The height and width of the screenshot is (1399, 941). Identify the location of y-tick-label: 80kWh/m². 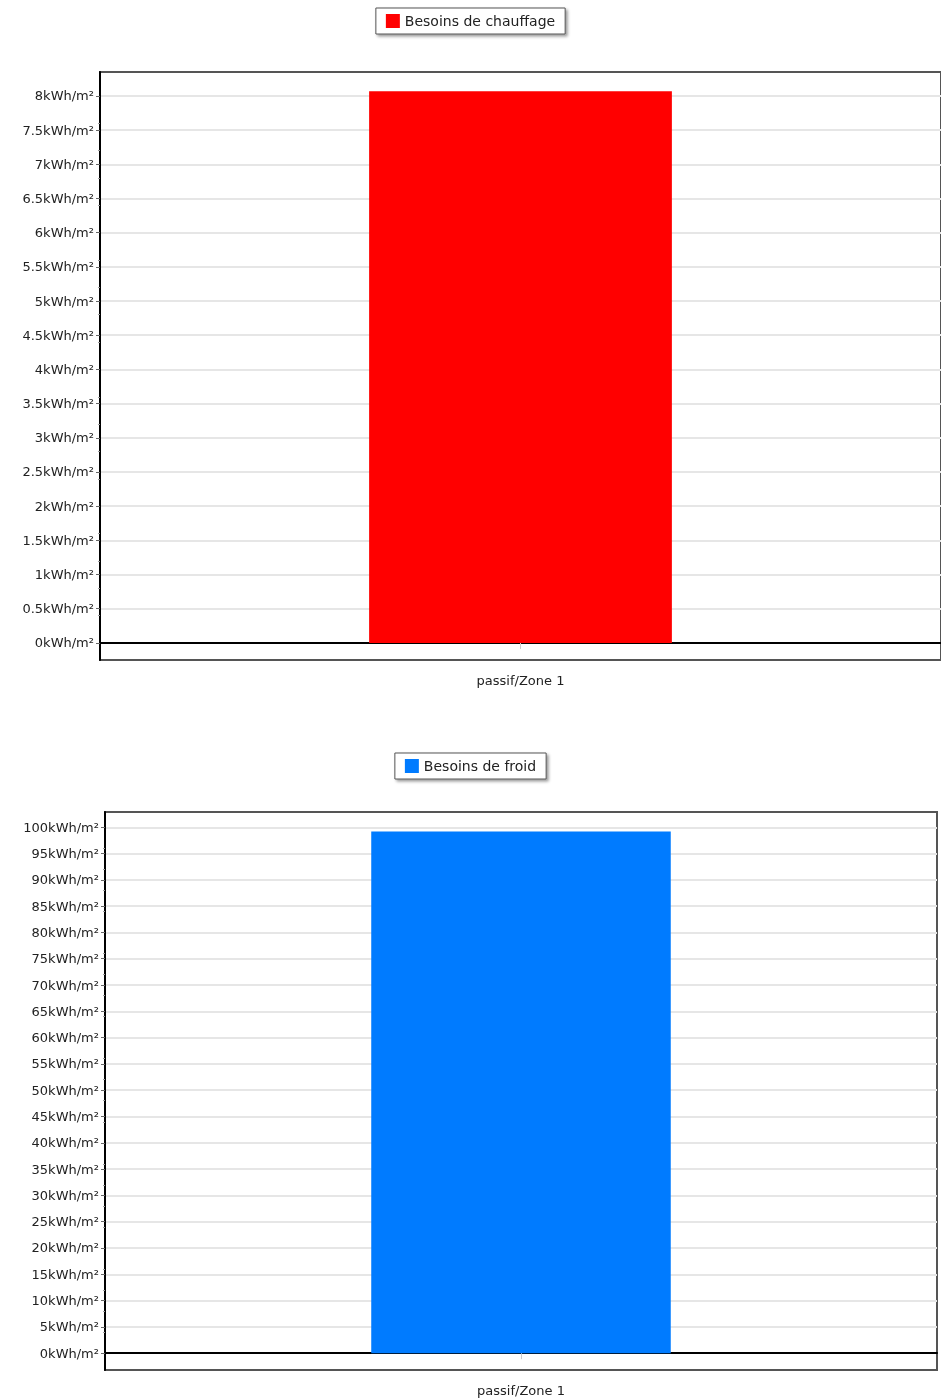
(65, 932).